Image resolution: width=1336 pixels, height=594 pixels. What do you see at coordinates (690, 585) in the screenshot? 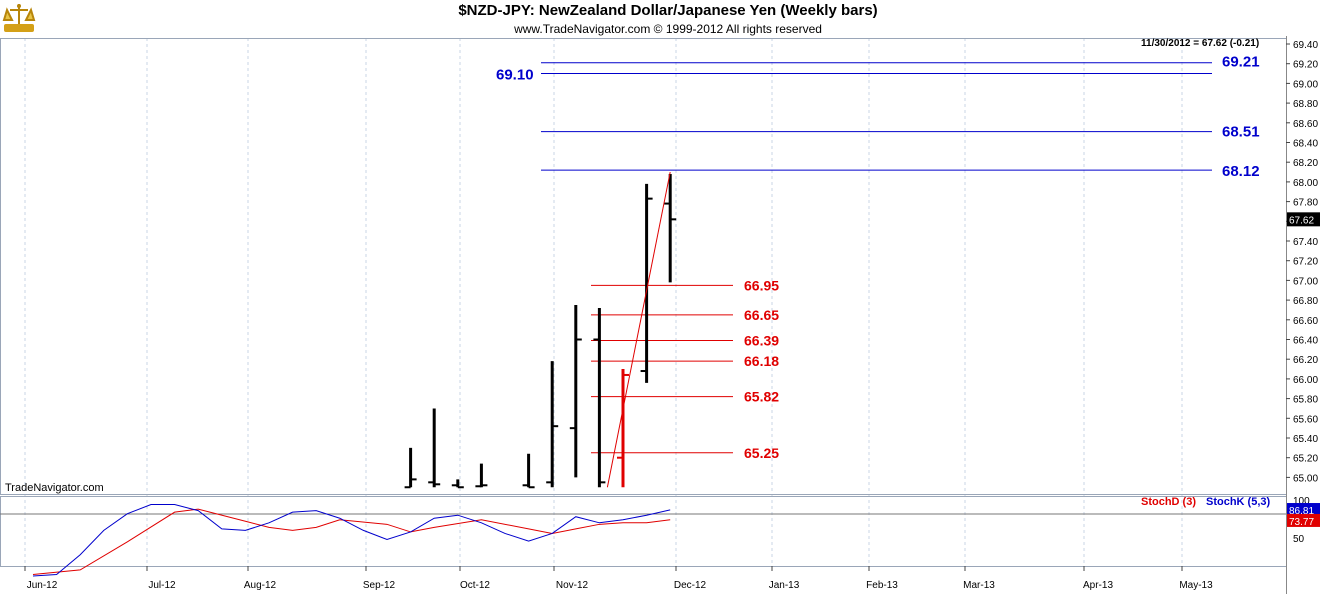
I see `x-tick-label: Dec-12` at bounding box center [690, 585].